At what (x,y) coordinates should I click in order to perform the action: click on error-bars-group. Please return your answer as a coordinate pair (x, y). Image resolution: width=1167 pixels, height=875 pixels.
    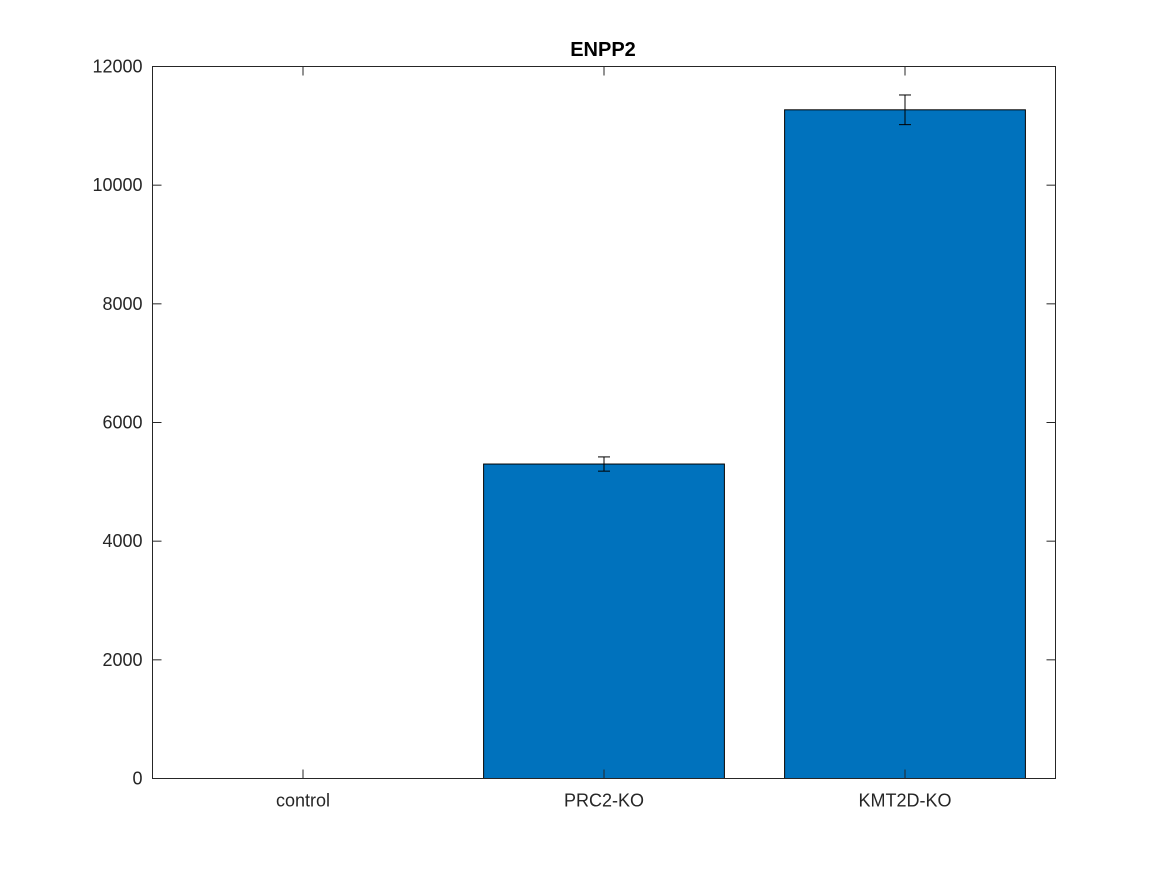
    Looking at the image, I should click on (754, 283).